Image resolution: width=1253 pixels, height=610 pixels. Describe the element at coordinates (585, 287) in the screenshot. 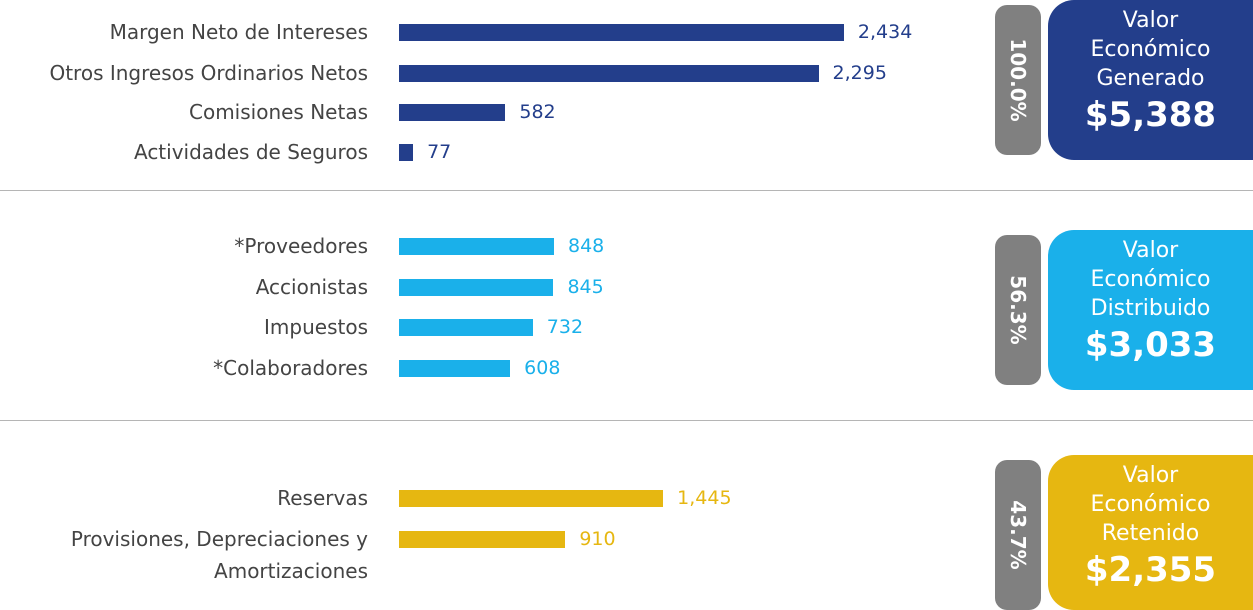

I see `value-label: 845` at that location.